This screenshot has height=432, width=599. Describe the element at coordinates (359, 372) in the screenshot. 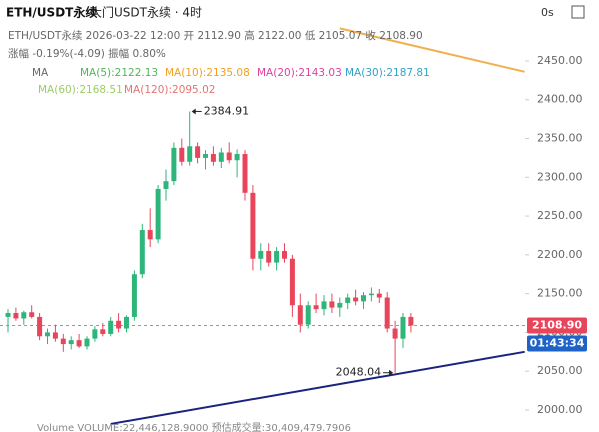

I see `low-label: 2048.04` at that location.